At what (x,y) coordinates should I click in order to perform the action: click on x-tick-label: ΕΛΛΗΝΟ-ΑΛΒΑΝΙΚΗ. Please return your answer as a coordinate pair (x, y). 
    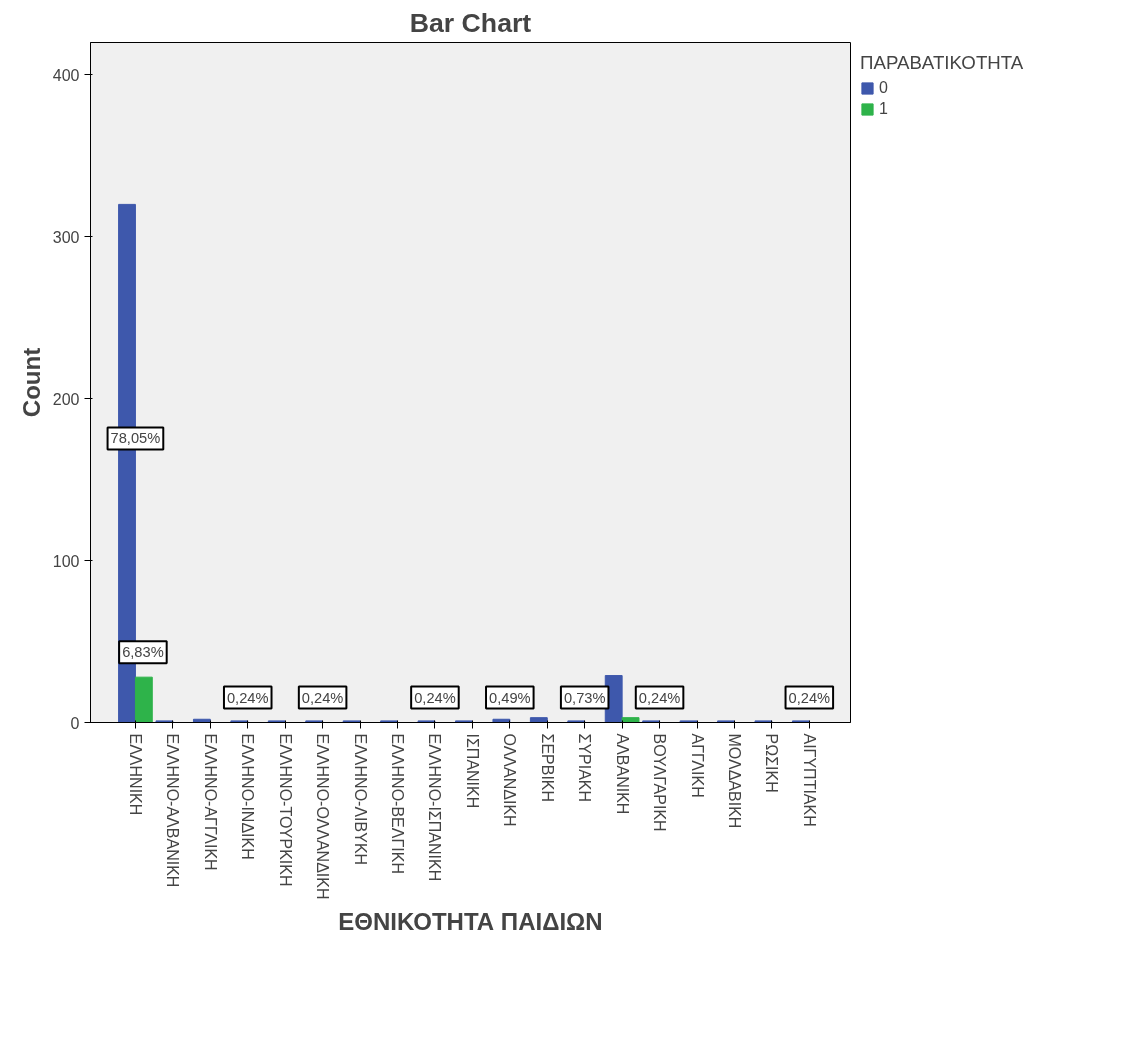
    Looking at the image, I should click on (173, 810).